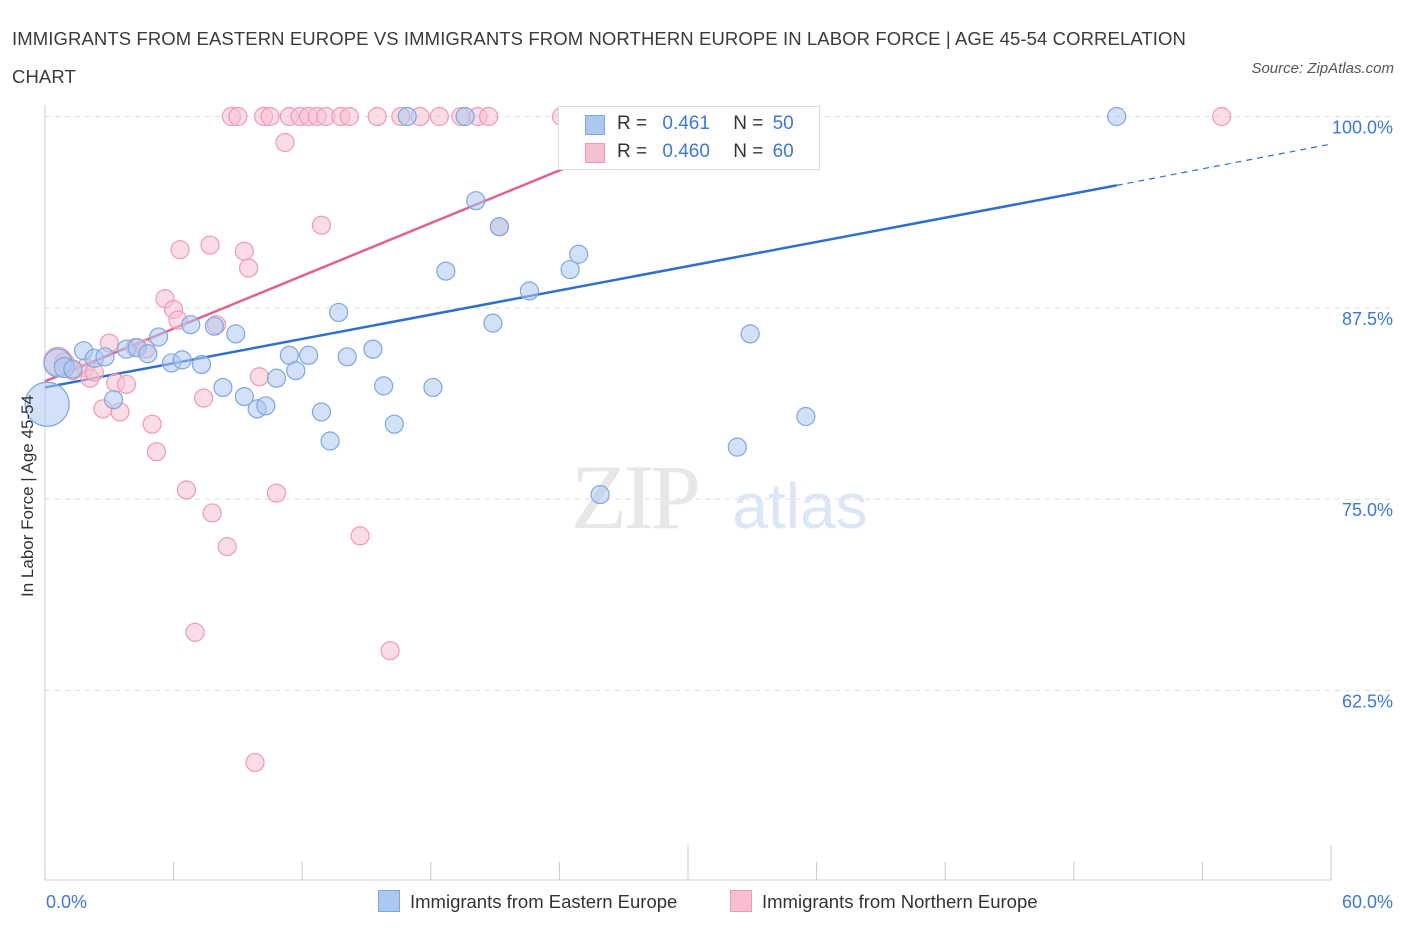  Describe the element at coordinates (900, 901) in the screenshot. I see `series-name-northern: Immigrants from Northern Europe` at that location.